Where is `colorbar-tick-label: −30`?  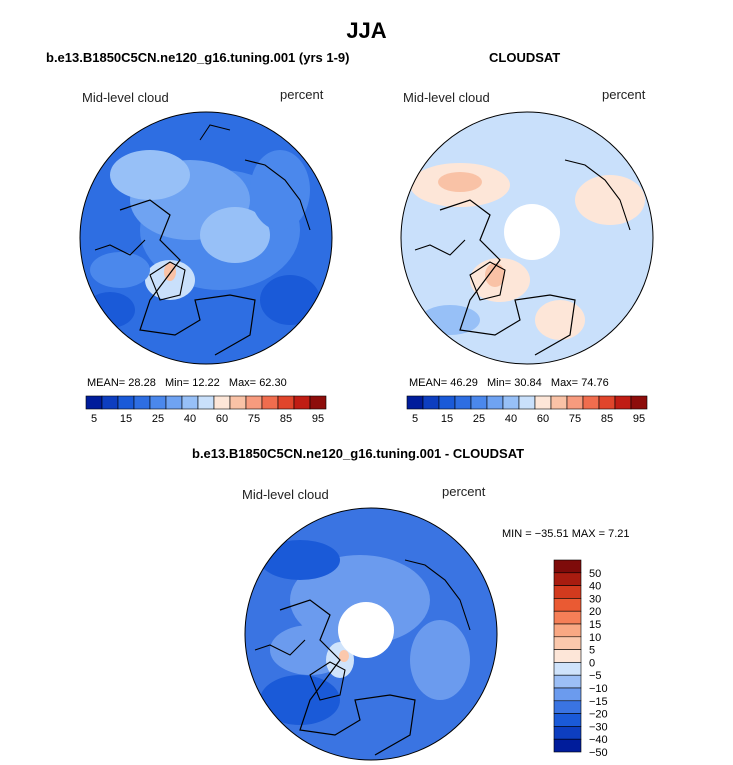
colorbar-tick-label: −30 is located at coordinates (598, 727).